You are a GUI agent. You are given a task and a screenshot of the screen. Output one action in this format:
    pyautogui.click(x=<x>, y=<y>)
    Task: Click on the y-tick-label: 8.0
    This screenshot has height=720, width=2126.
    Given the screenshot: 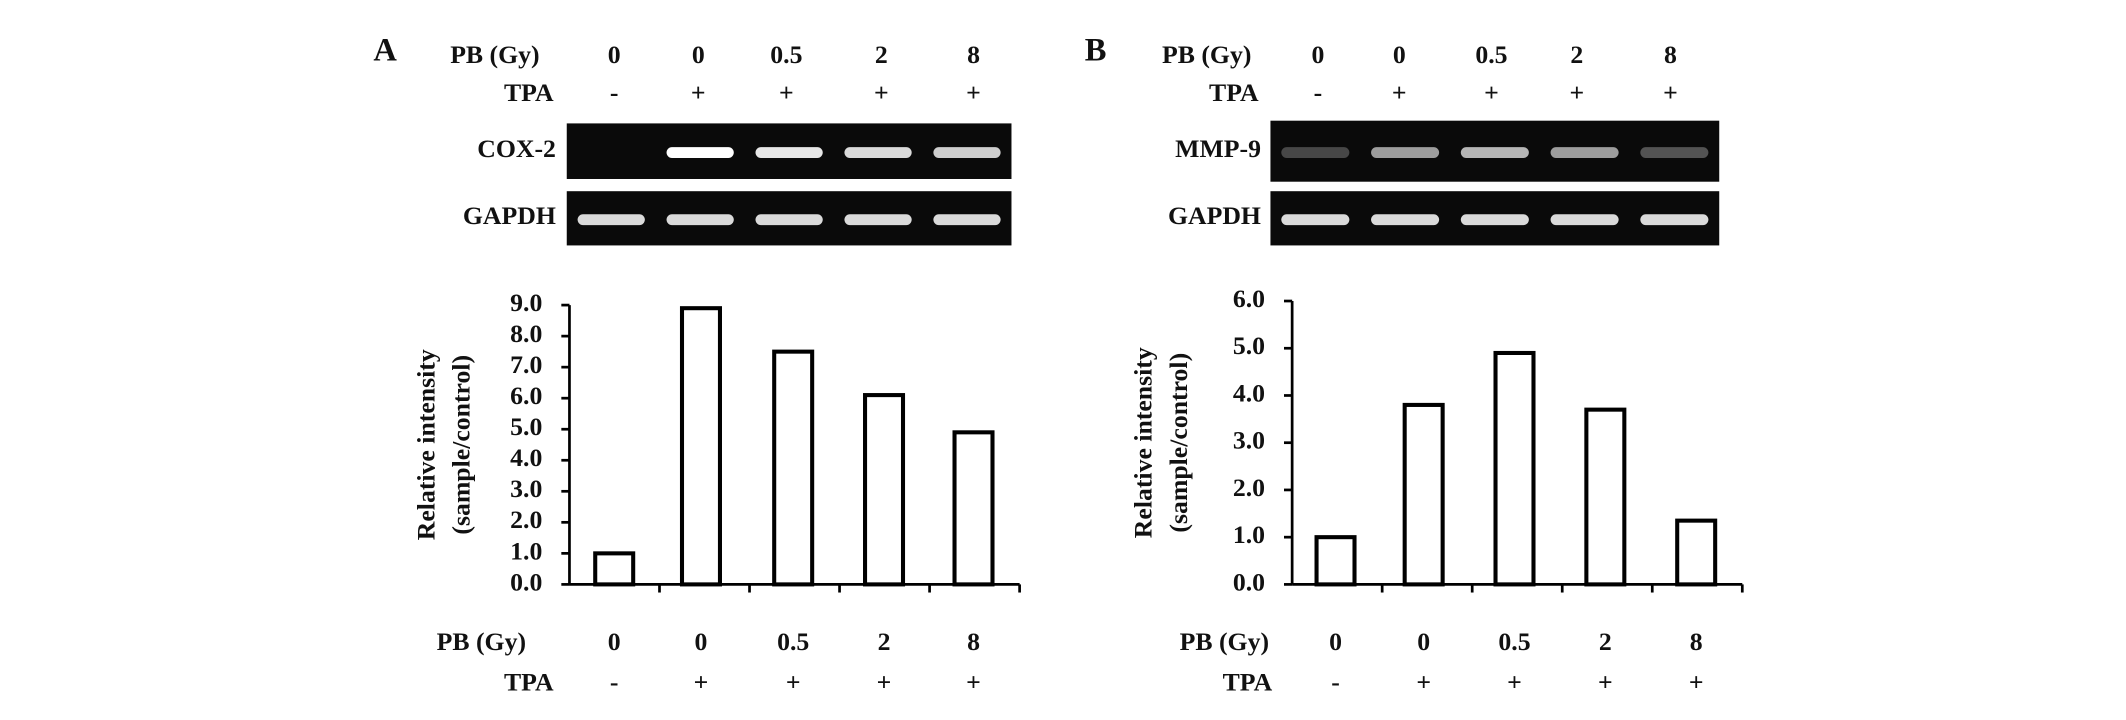 What is the action you would take?
    pyautogui.click(x=526, y=333)
    